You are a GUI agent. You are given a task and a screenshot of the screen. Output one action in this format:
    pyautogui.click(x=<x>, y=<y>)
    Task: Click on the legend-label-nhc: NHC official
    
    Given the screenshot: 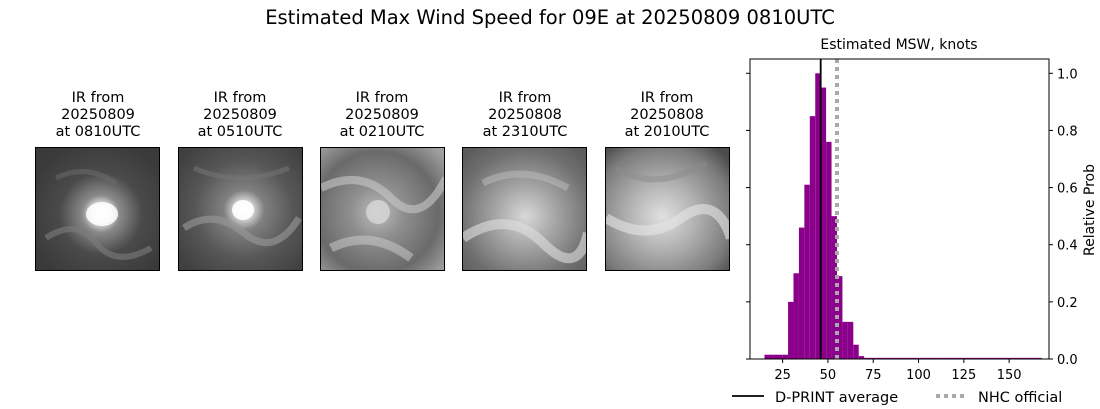 What is the action you would take?
    pyautogui.click(x=1020, y=398)
    